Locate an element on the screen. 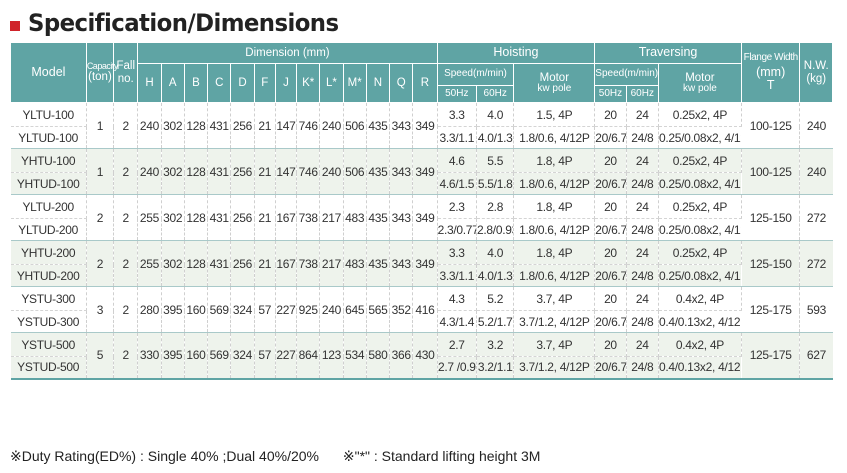 The width and height of the screenshot is (847, 473). header-net-weight: N.W. (kg) is located at coordinates (816, 72).